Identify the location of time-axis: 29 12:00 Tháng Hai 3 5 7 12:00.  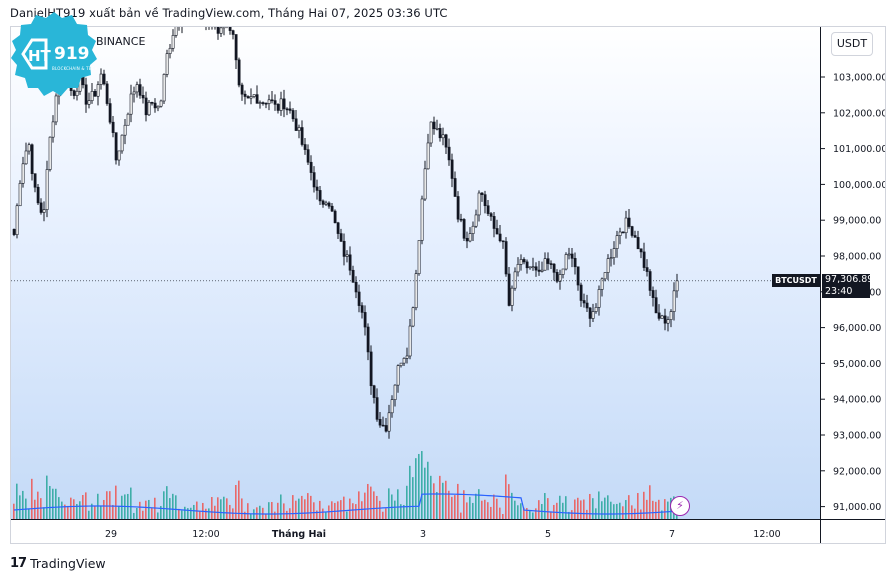
(415, 531).